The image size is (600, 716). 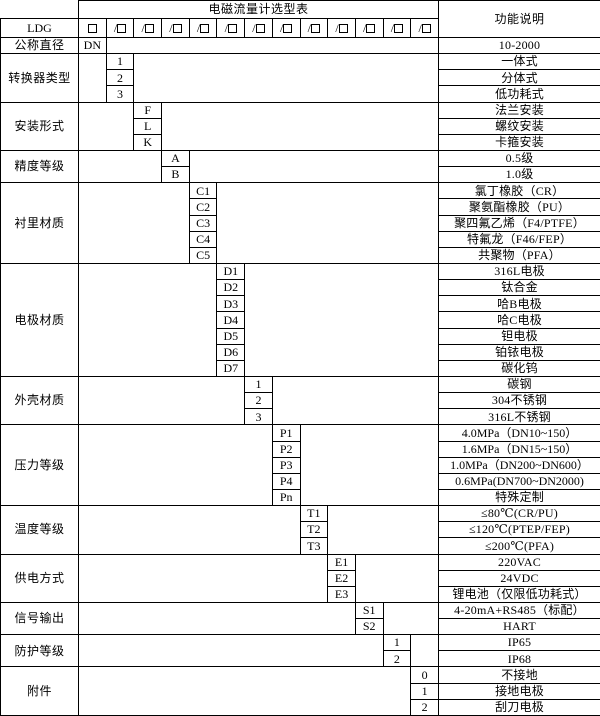 I want to click on code-cell: C4, so click(x=203, y=239).